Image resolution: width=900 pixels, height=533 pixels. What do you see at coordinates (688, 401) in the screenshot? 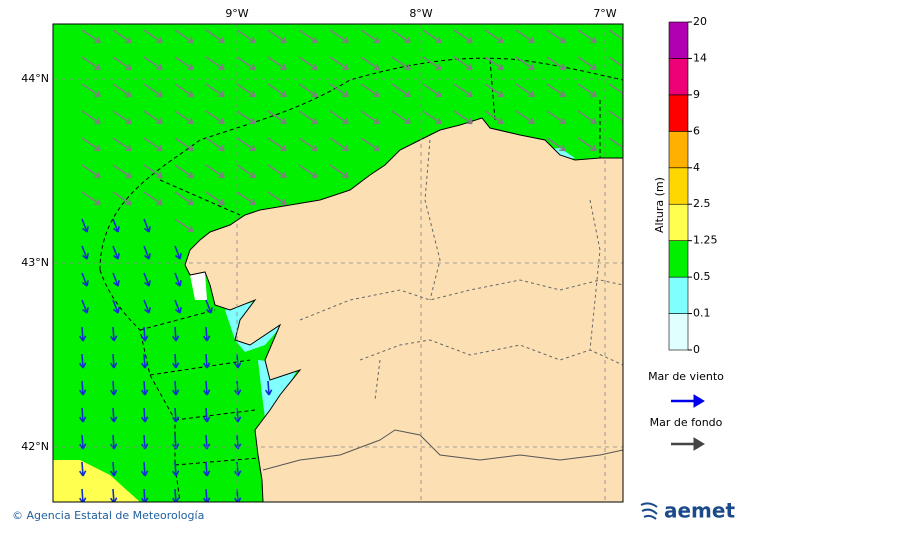
I see `legend-arrow` at bounding box center [688, 401].